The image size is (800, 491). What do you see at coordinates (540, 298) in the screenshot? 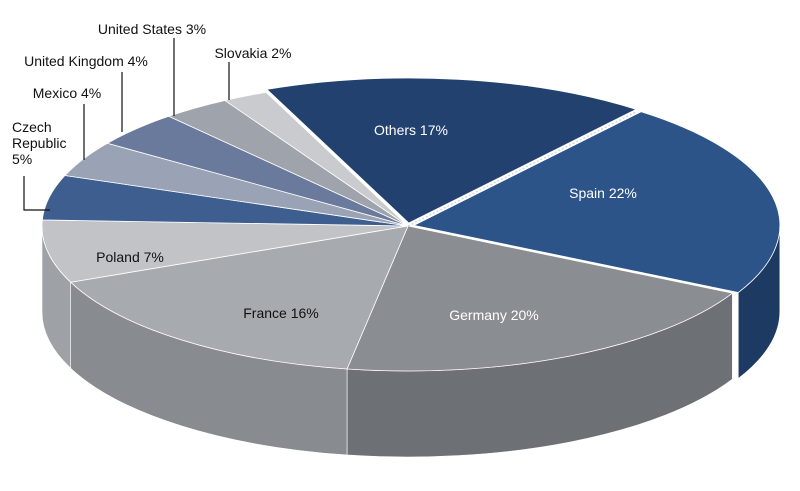
I see `pie-slice-germany` at bounding box center [540, 298].